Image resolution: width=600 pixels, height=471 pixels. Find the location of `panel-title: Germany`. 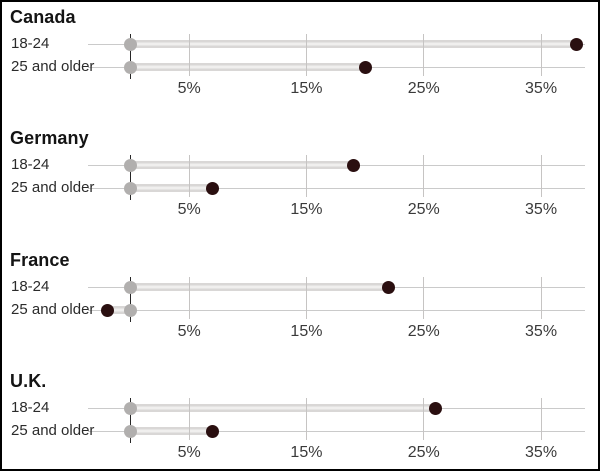

panel-title: Germany is located at coordinates (49, 138).